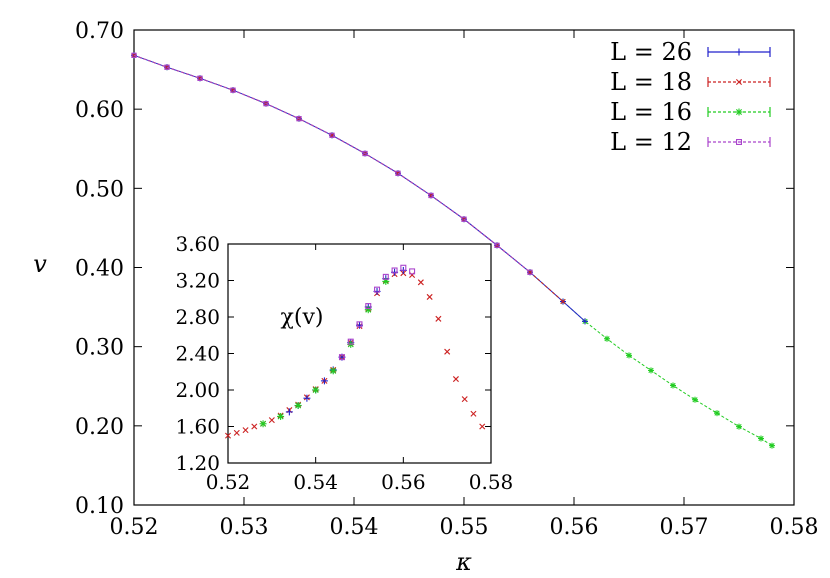 The width and height of the screenshot is (830, 578). I want to click on y-tick-label: 0.20, so click(99, 427).